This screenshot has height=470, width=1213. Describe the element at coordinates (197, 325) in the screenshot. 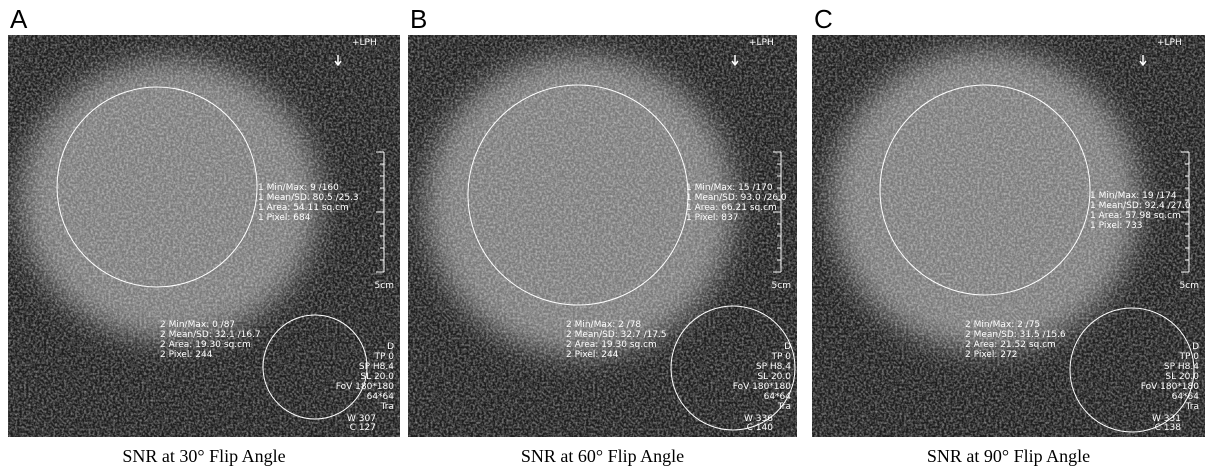

I see `roi-stat: 2 Min/Max: 0 /87` at that location.